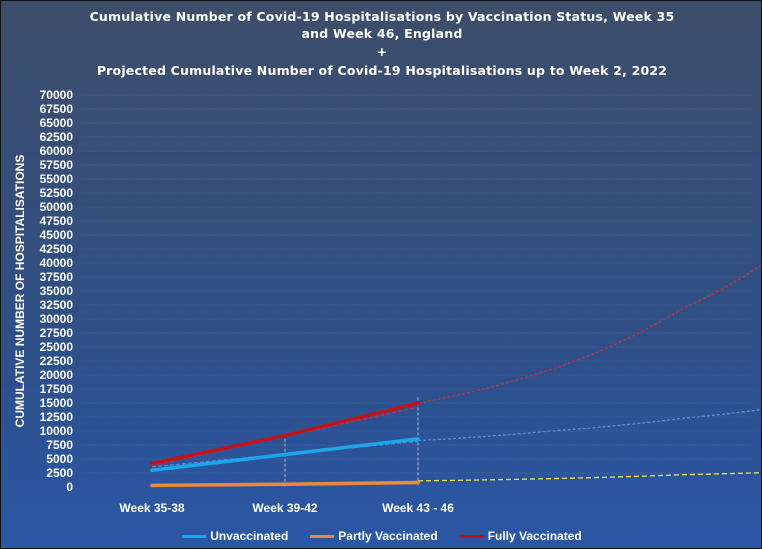  I want to click on legend-item-unvaccinated: Unvaccinated, so click(235, 536).